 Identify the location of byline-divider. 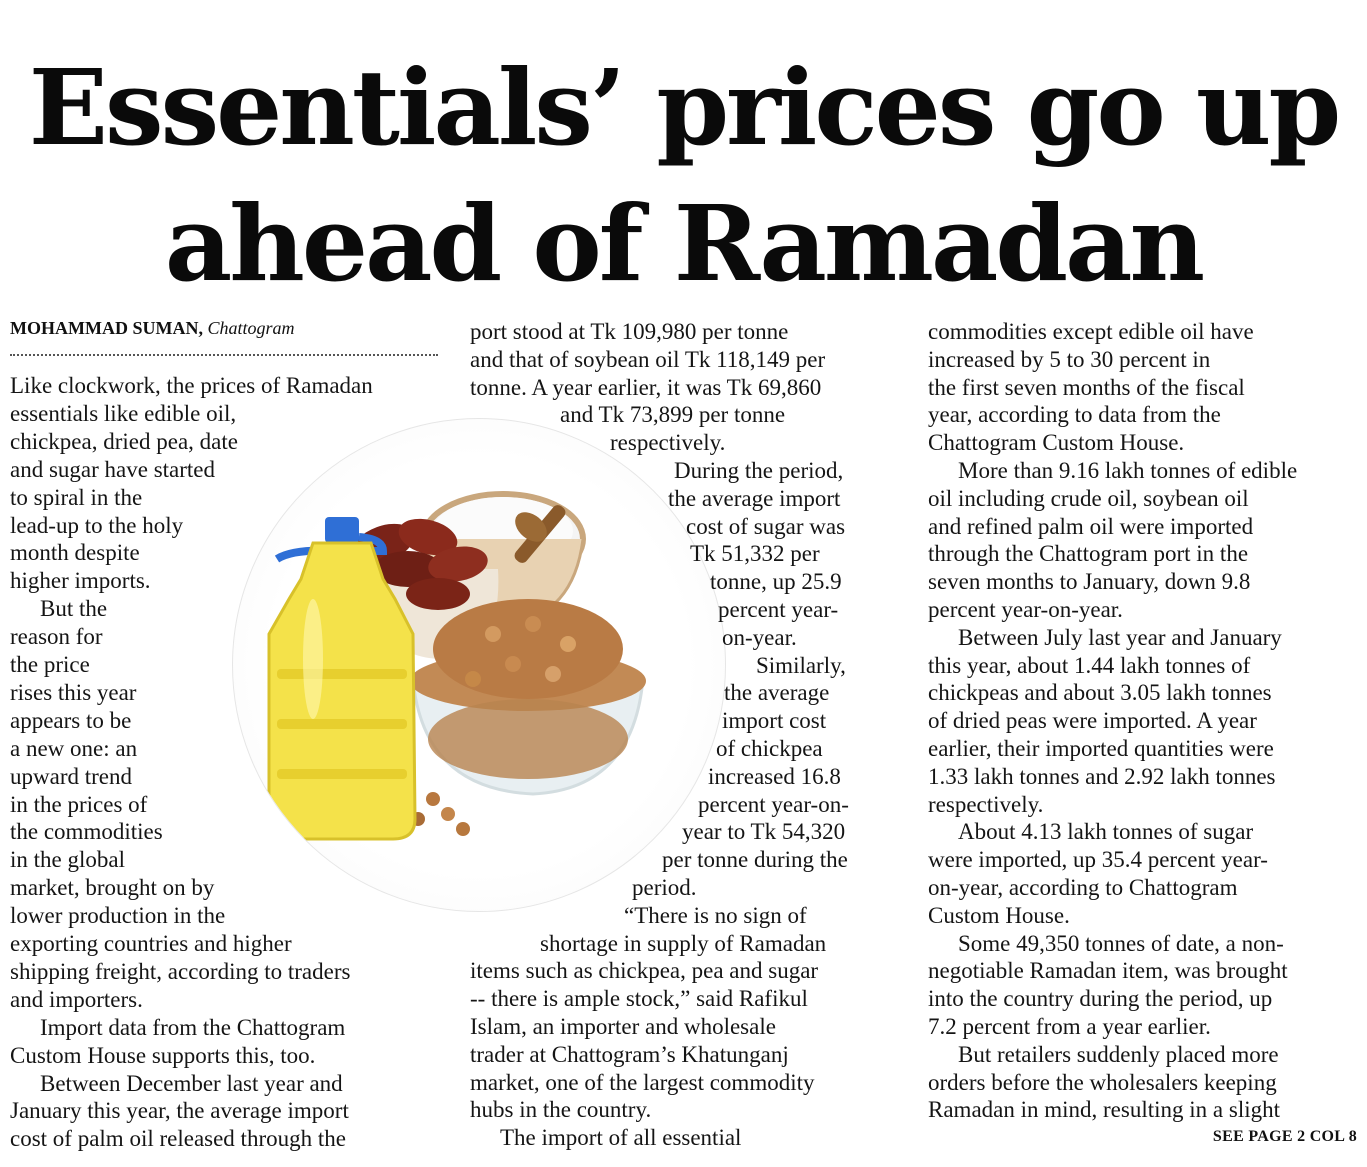
(224, 355).